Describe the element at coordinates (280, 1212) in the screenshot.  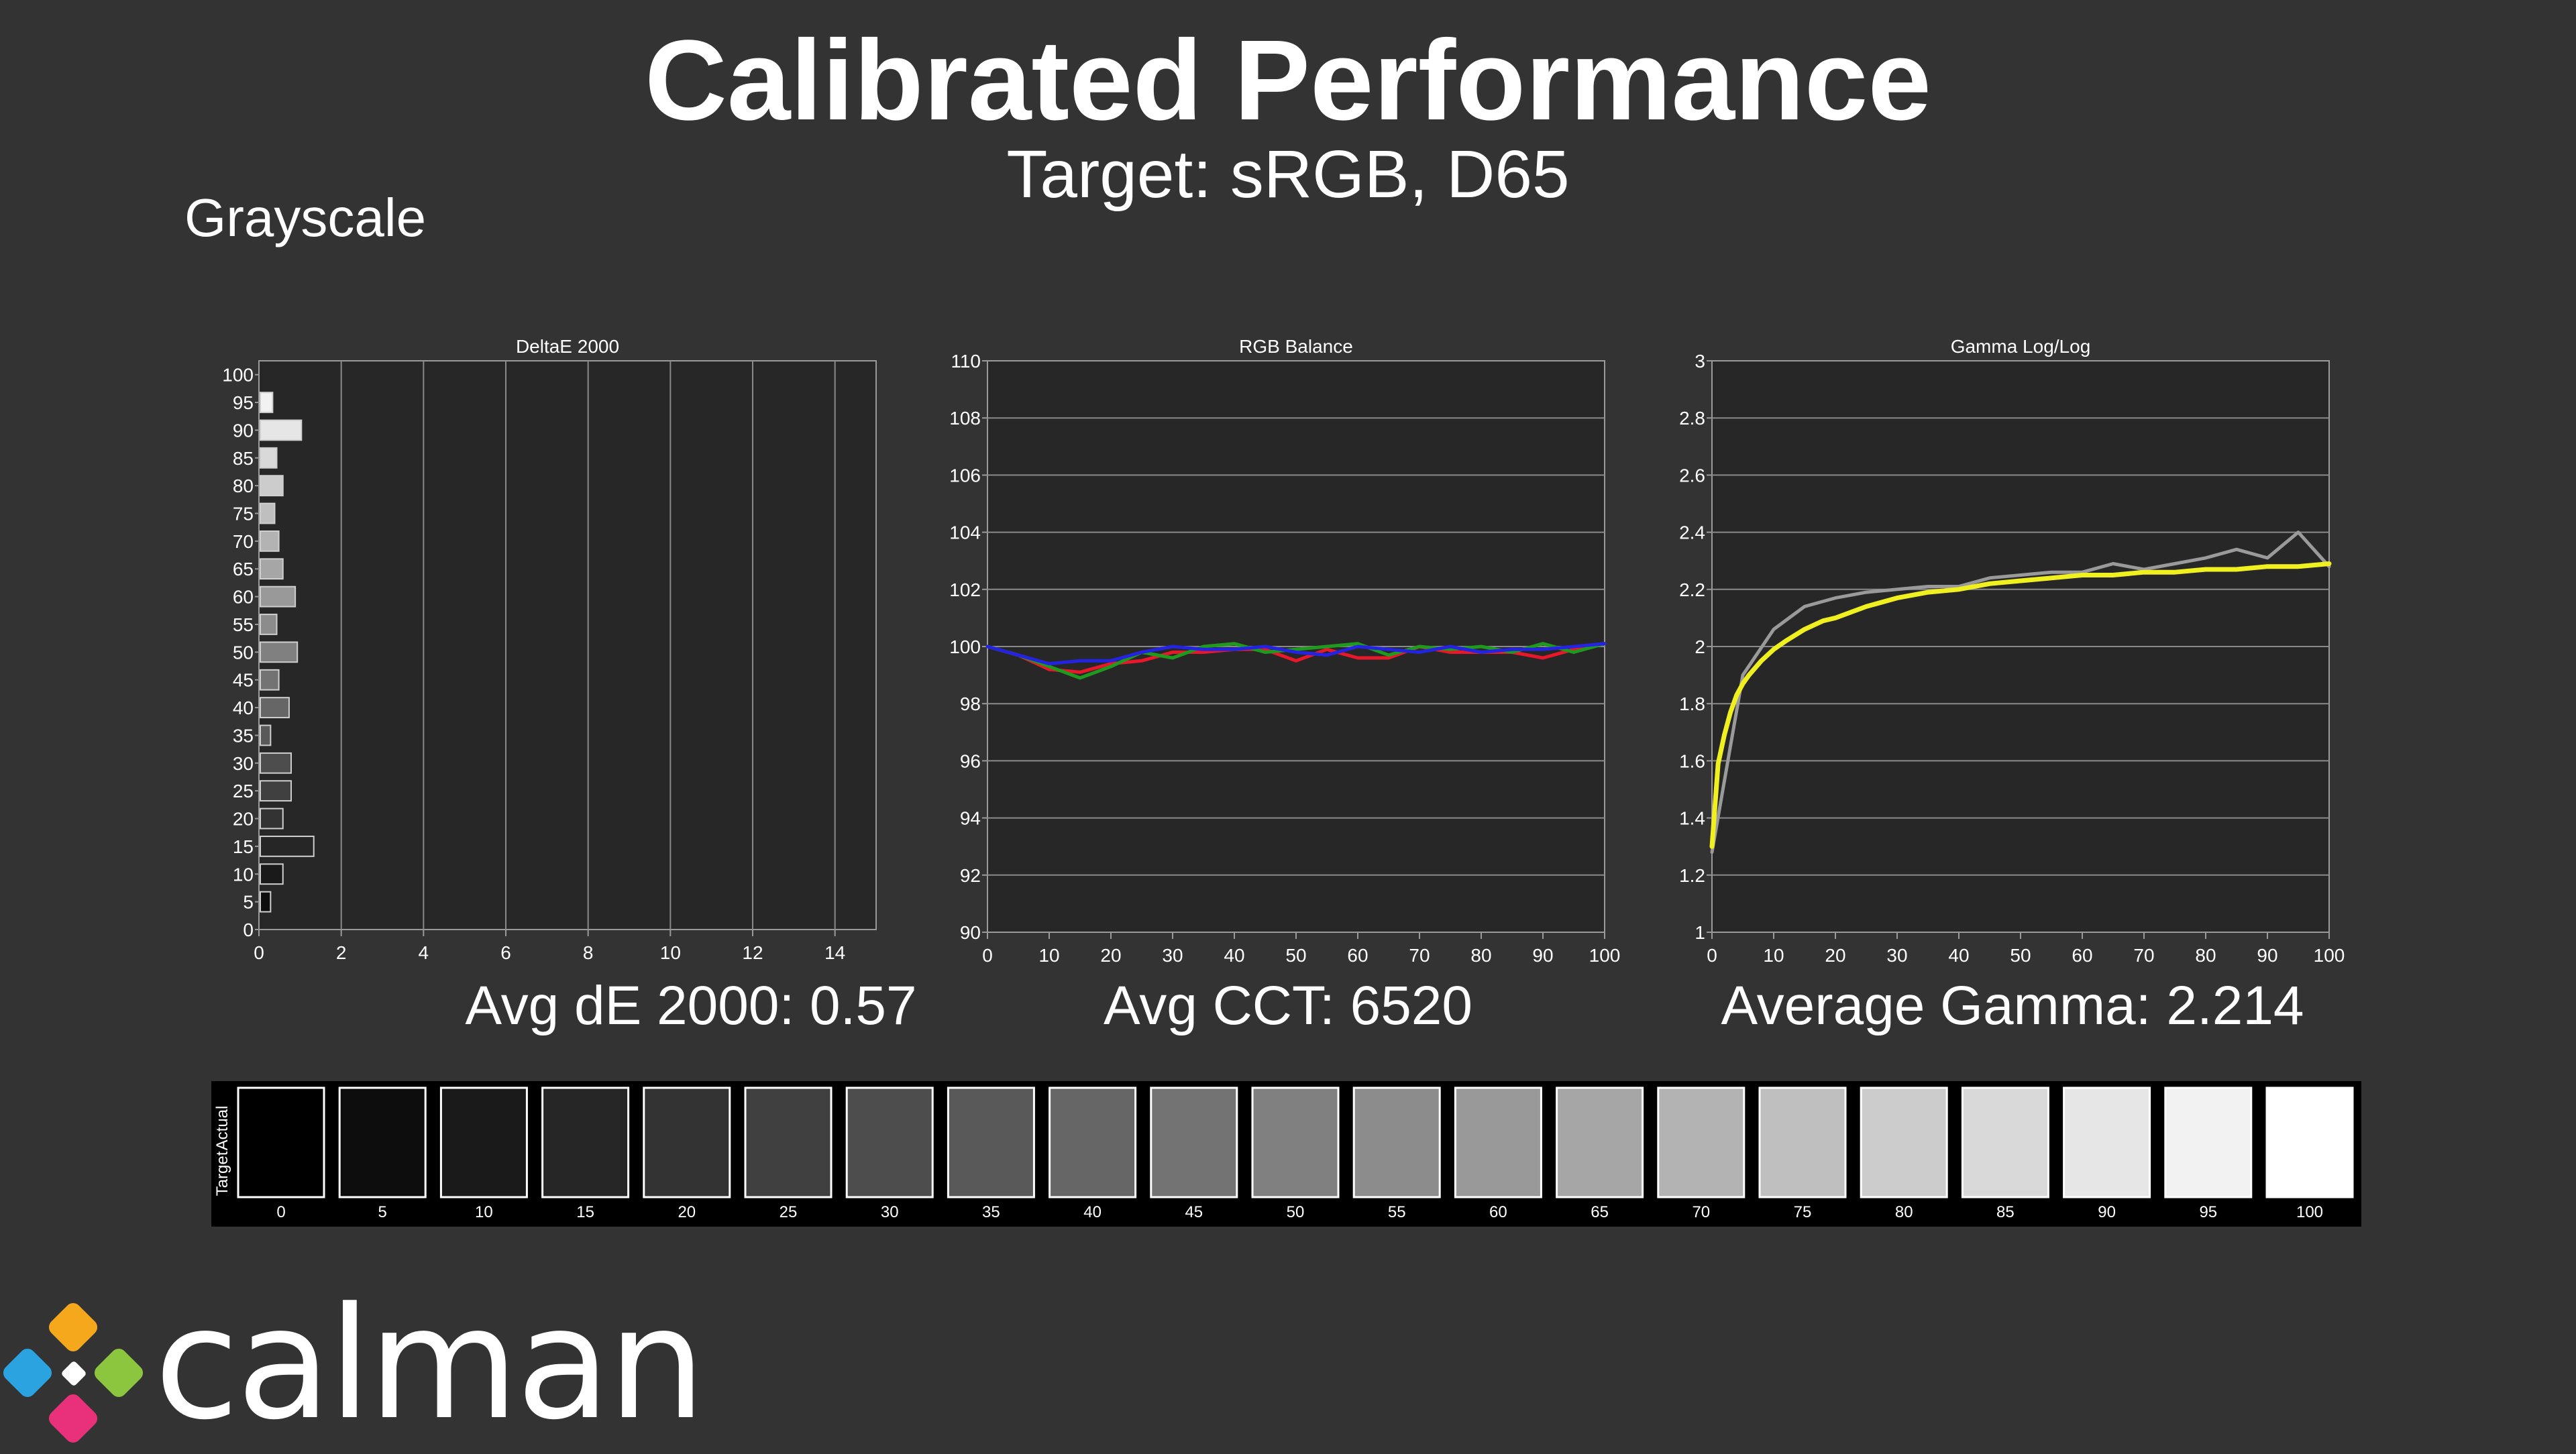
I see `swatch-label: 0` at that location.